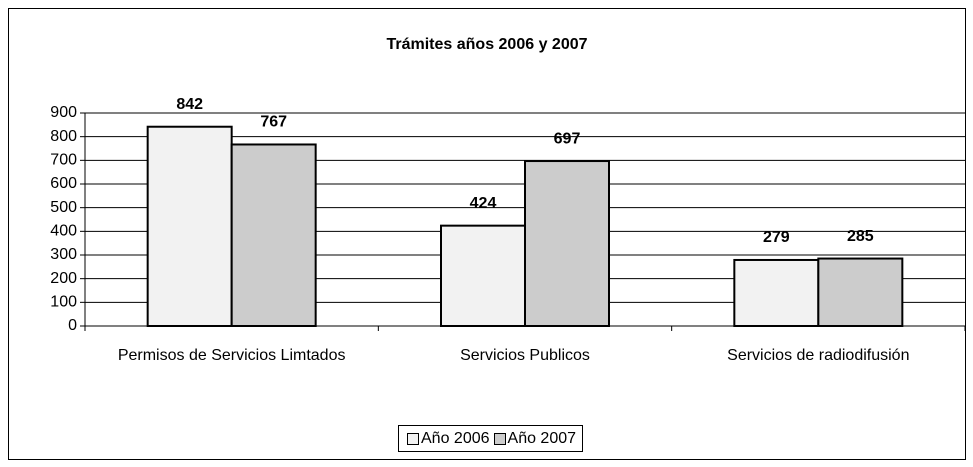 This screenshot has width=973, height=467. What do you see at coordinates (525, 355) in the screenshot?
I see `x-tick-label: Servicios Publicos` at bounding box center [525, 355].